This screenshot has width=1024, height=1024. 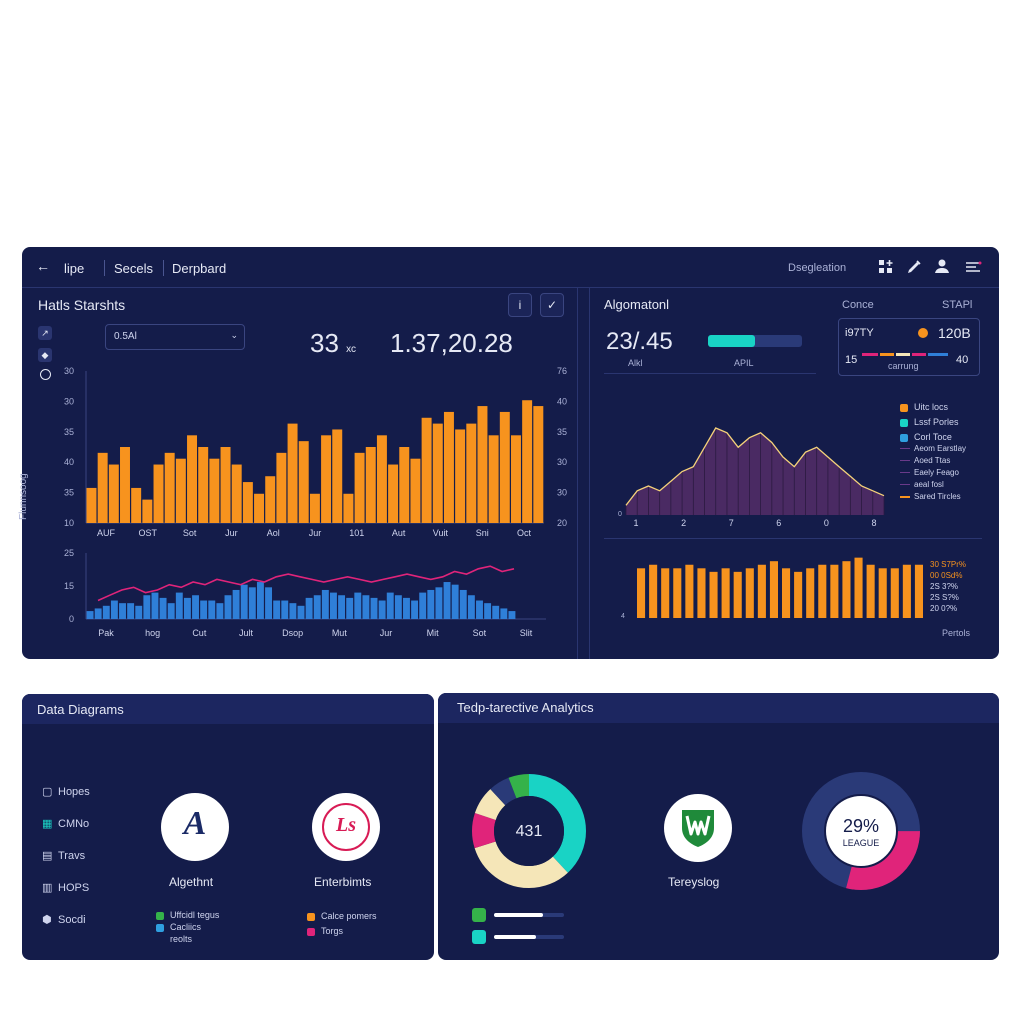 What do you see at coordinates (861, 843) in the screenshot?
I see `league-ring-label: LEAGUE` at bounding box center [861, 843].